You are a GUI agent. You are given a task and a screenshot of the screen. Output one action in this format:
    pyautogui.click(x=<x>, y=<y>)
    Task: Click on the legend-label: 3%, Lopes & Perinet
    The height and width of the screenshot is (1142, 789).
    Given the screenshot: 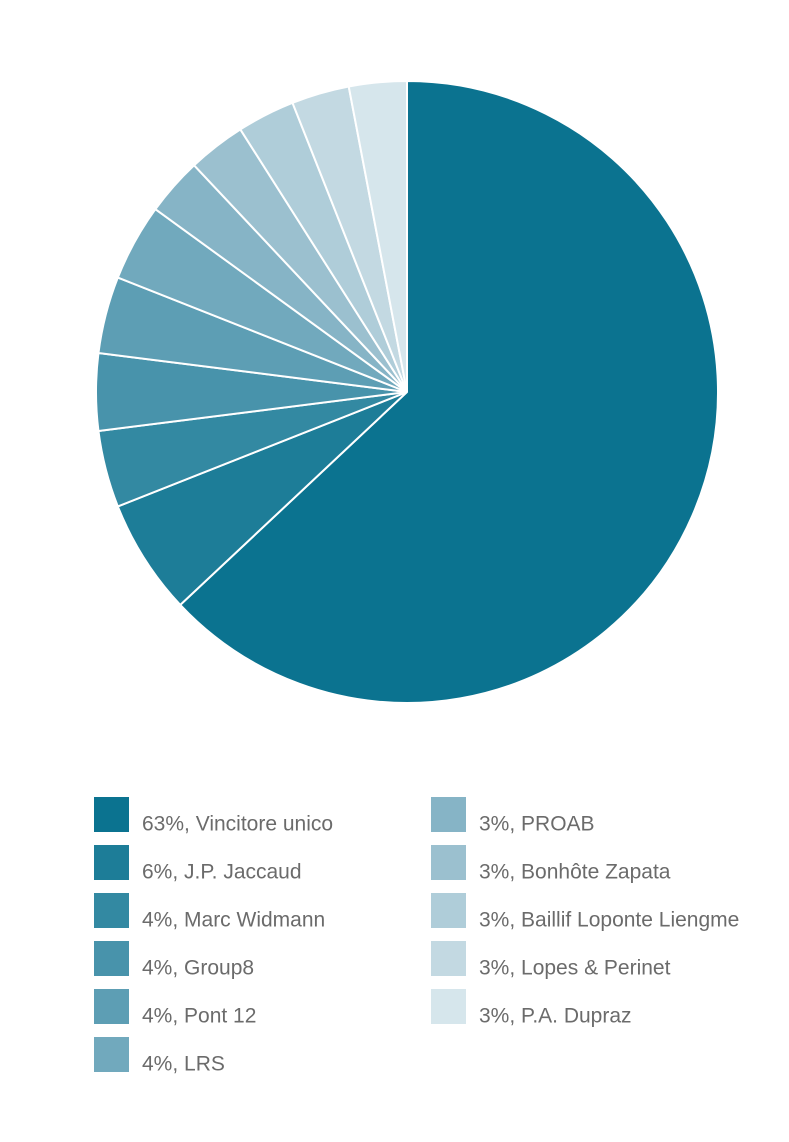 What is the action you would take?
    pyautogui.click(x=575, y=968)
    